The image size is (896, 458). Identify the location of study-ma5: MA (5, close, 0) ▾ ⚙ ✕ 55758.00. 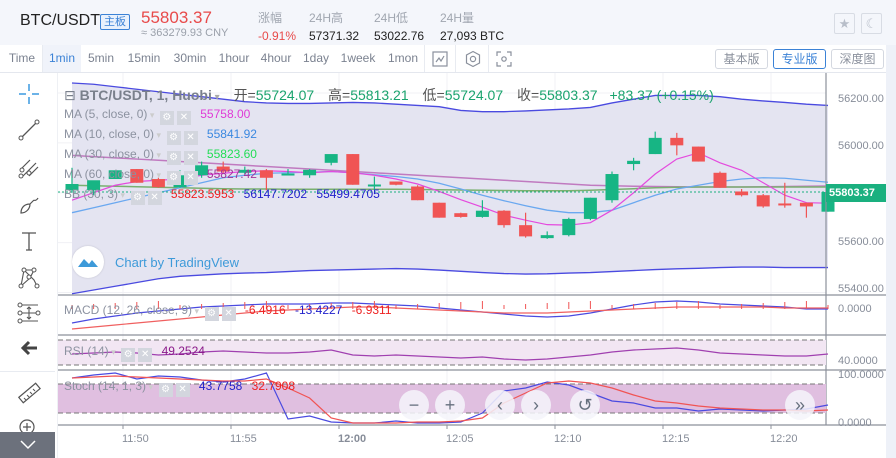
(157, 116).